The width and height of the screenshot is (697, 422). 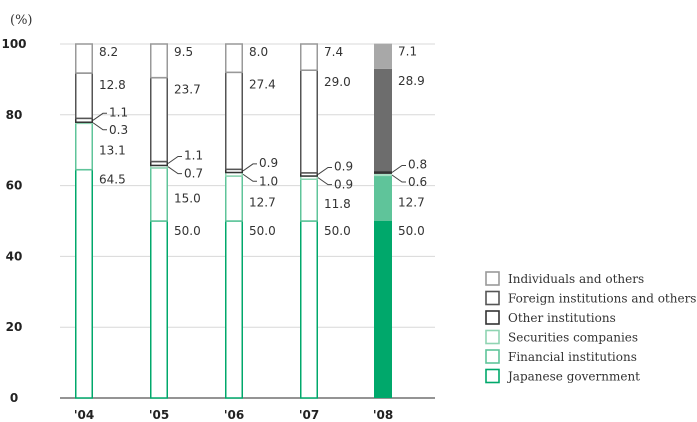 What do you see at coordinates (411, 81) in the screenshot?
I see `data-label: 28.9` at bounding box center [411, 81].